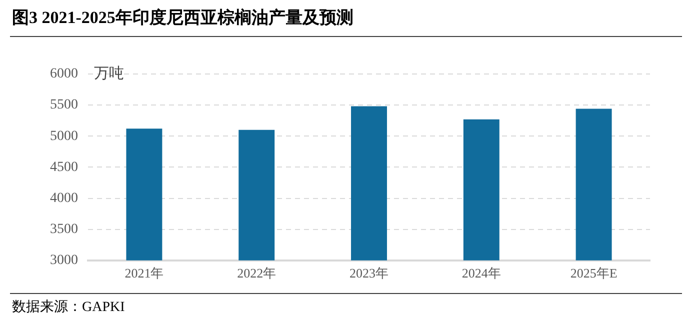 This screenshot has height=326, width=692. Describe the element at coordinates (109, 73) in the screenshot. I see `y-axis-title: 万吨` at that location.